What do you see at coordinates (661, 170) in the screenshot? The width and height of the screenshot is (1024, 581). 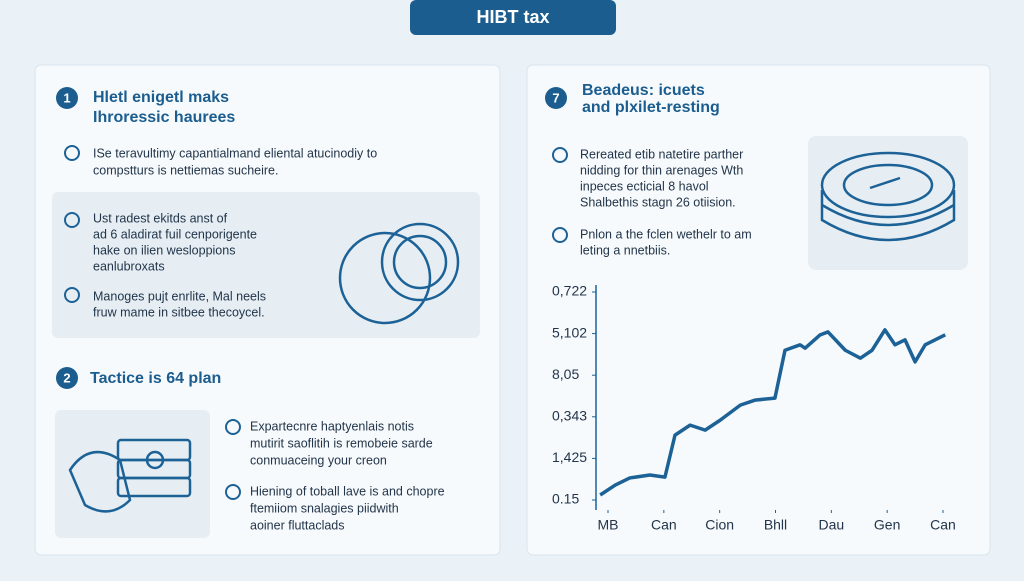 I see `item-text: nidding for thin arenages Wth` at bounding box center [661, 170].